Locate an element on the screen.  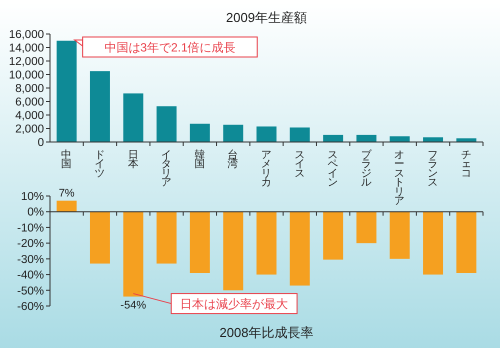
chart-title: 2009年生産額 is located at coordinates (266, 17).